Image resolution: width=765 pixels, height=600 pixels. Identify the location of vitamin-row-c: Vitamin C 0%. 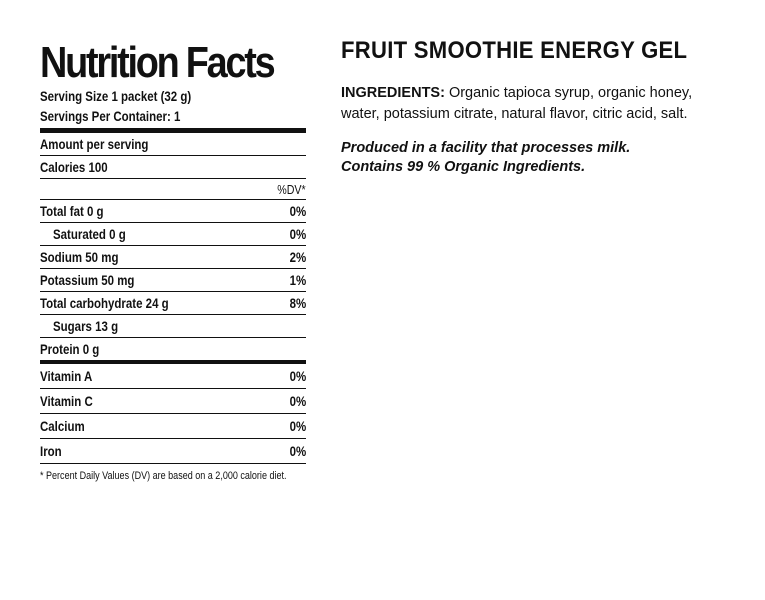
(173, 401).